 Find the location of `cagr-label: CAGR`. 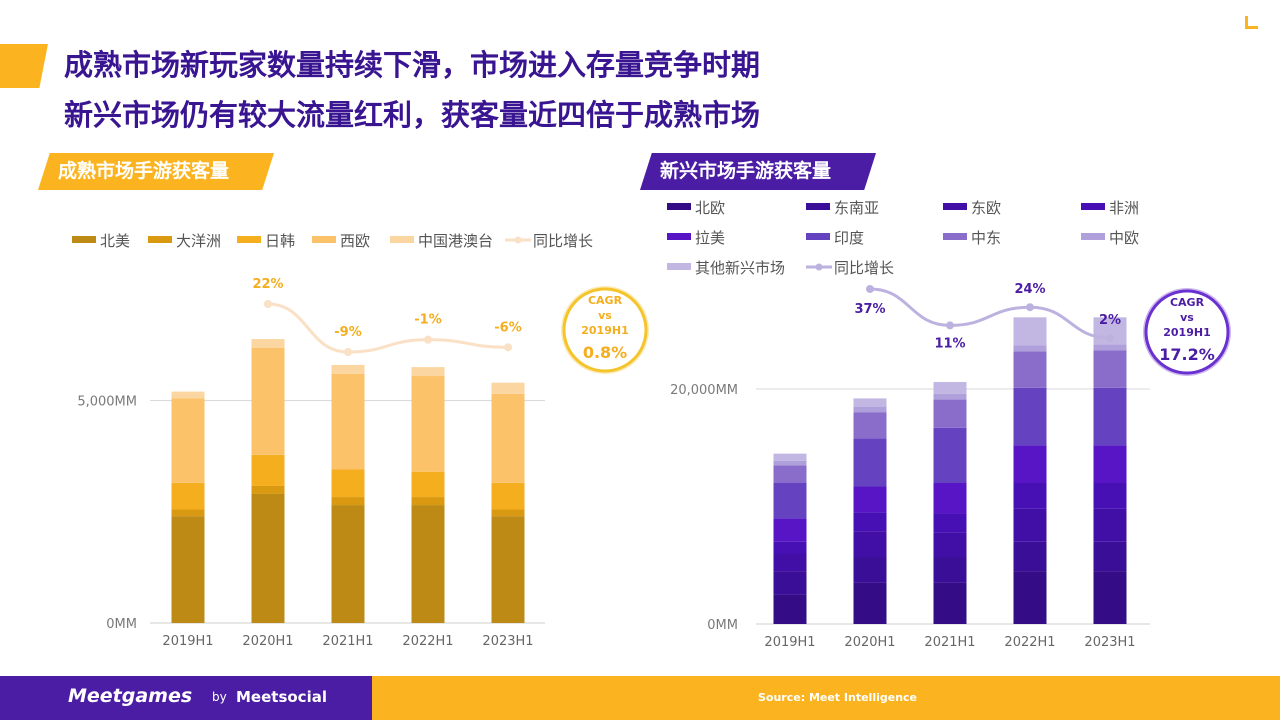

cagr-label: CAGR is located at coordinates (605, 300).